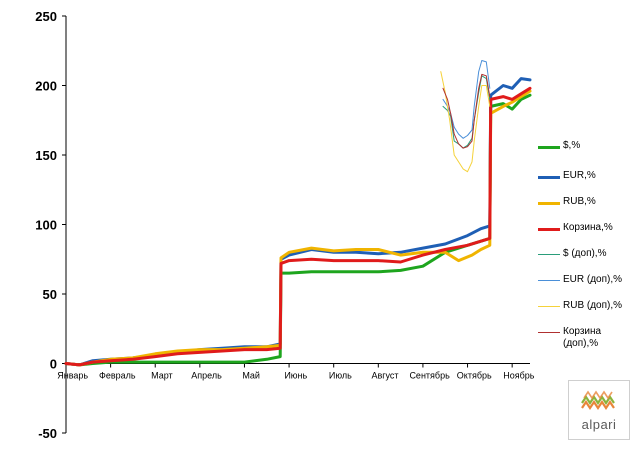 This screenshot has height=450, width=640. Describe the element at coordinates (579, 201) in the screenshot. I see `legend-label: RUB,%` at that location.